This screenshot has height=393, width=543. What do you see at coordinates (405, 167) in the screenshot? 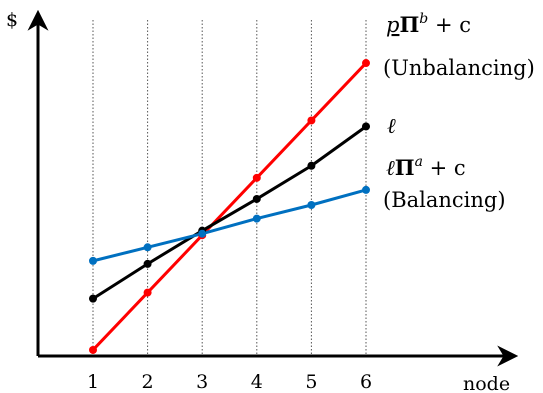
I see `balancing-pi: Π` at bounding box center [405, 167].